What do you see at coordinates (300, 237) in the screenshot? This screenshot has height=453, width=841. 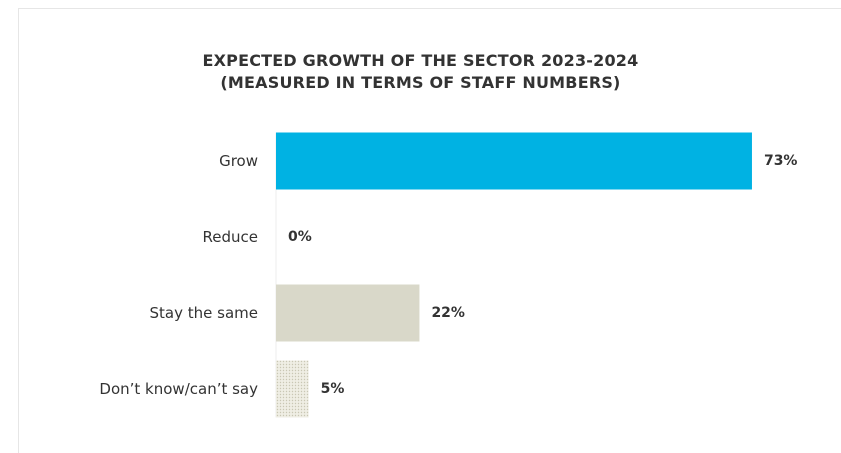 I see `value-label-1: 0%` at bounding box center [300, 237].